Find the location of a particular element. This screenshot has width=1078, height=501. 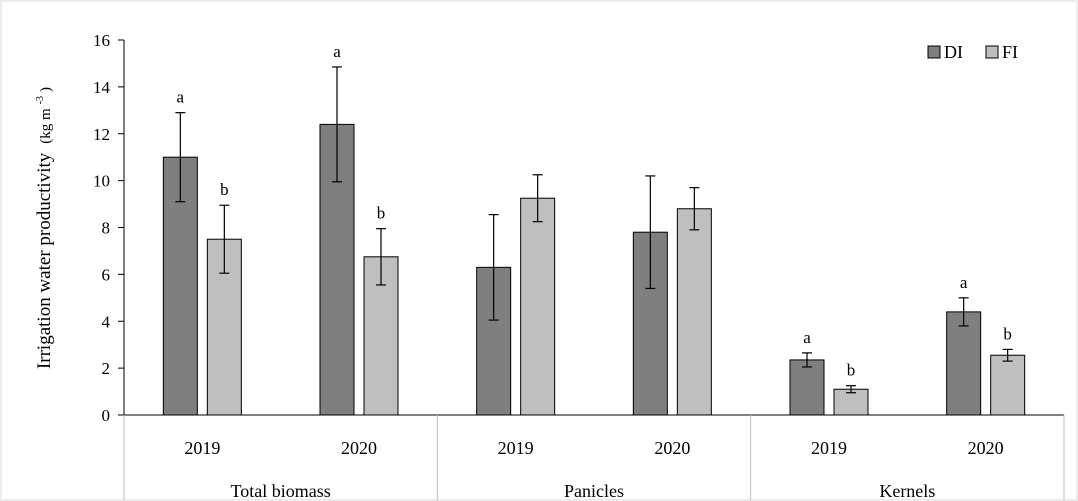

legend: DI FI is located at coordinates (972, 52).